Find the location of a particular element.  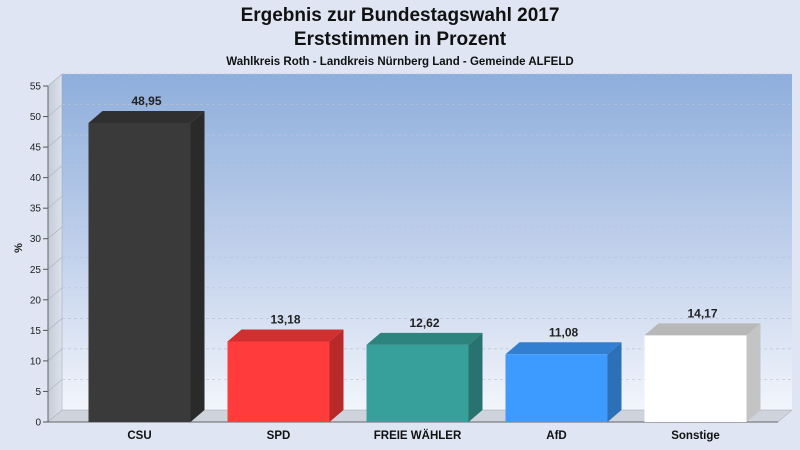

bar-spd is located at coordinates (285, 375).